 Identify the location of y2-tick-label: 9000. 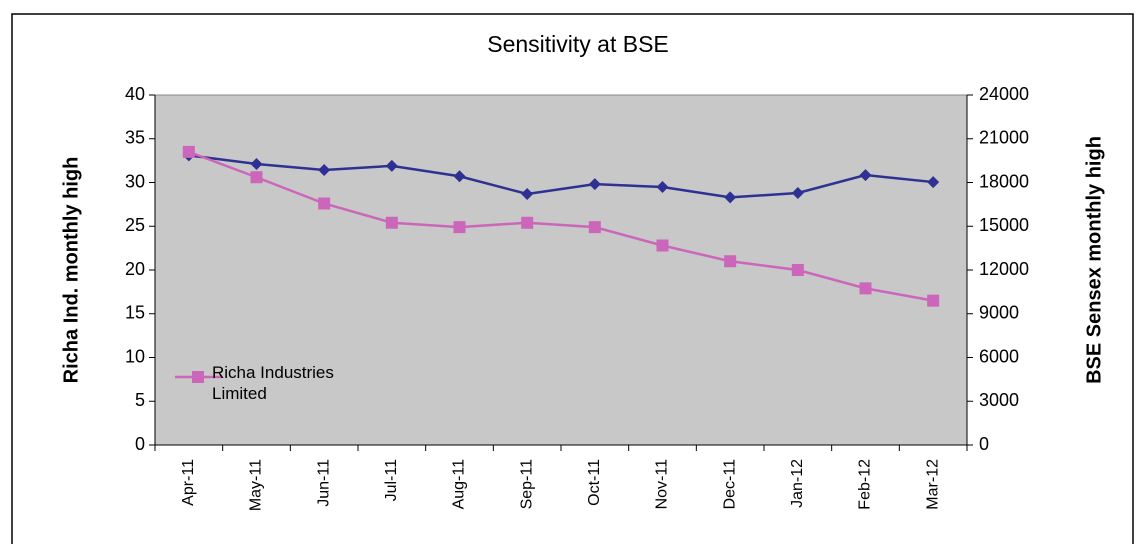
(999, 313).